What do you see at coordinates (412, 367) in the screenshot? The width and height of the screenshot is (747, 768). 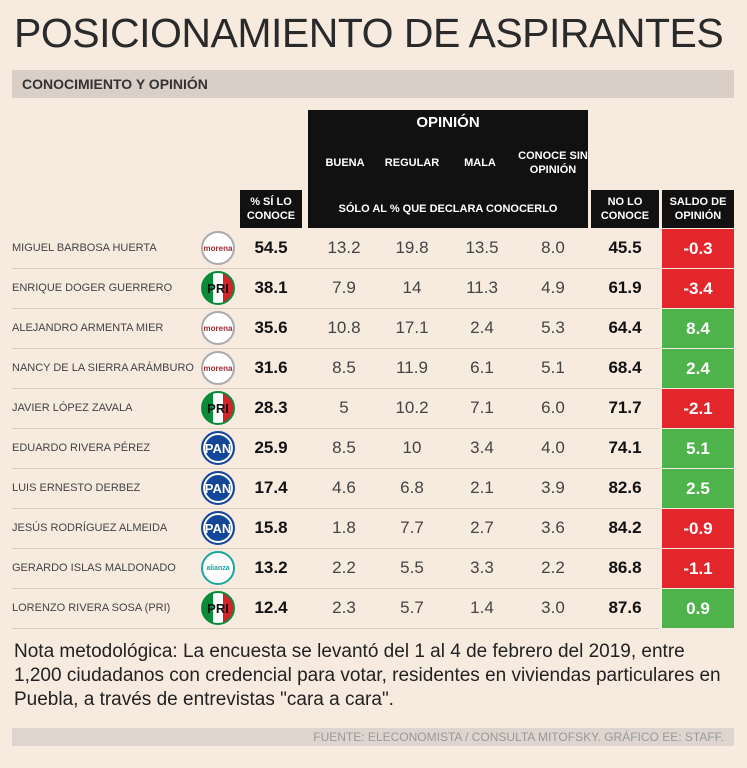 I see `opinion-value: 11.9` at bounding box center [412, 367].